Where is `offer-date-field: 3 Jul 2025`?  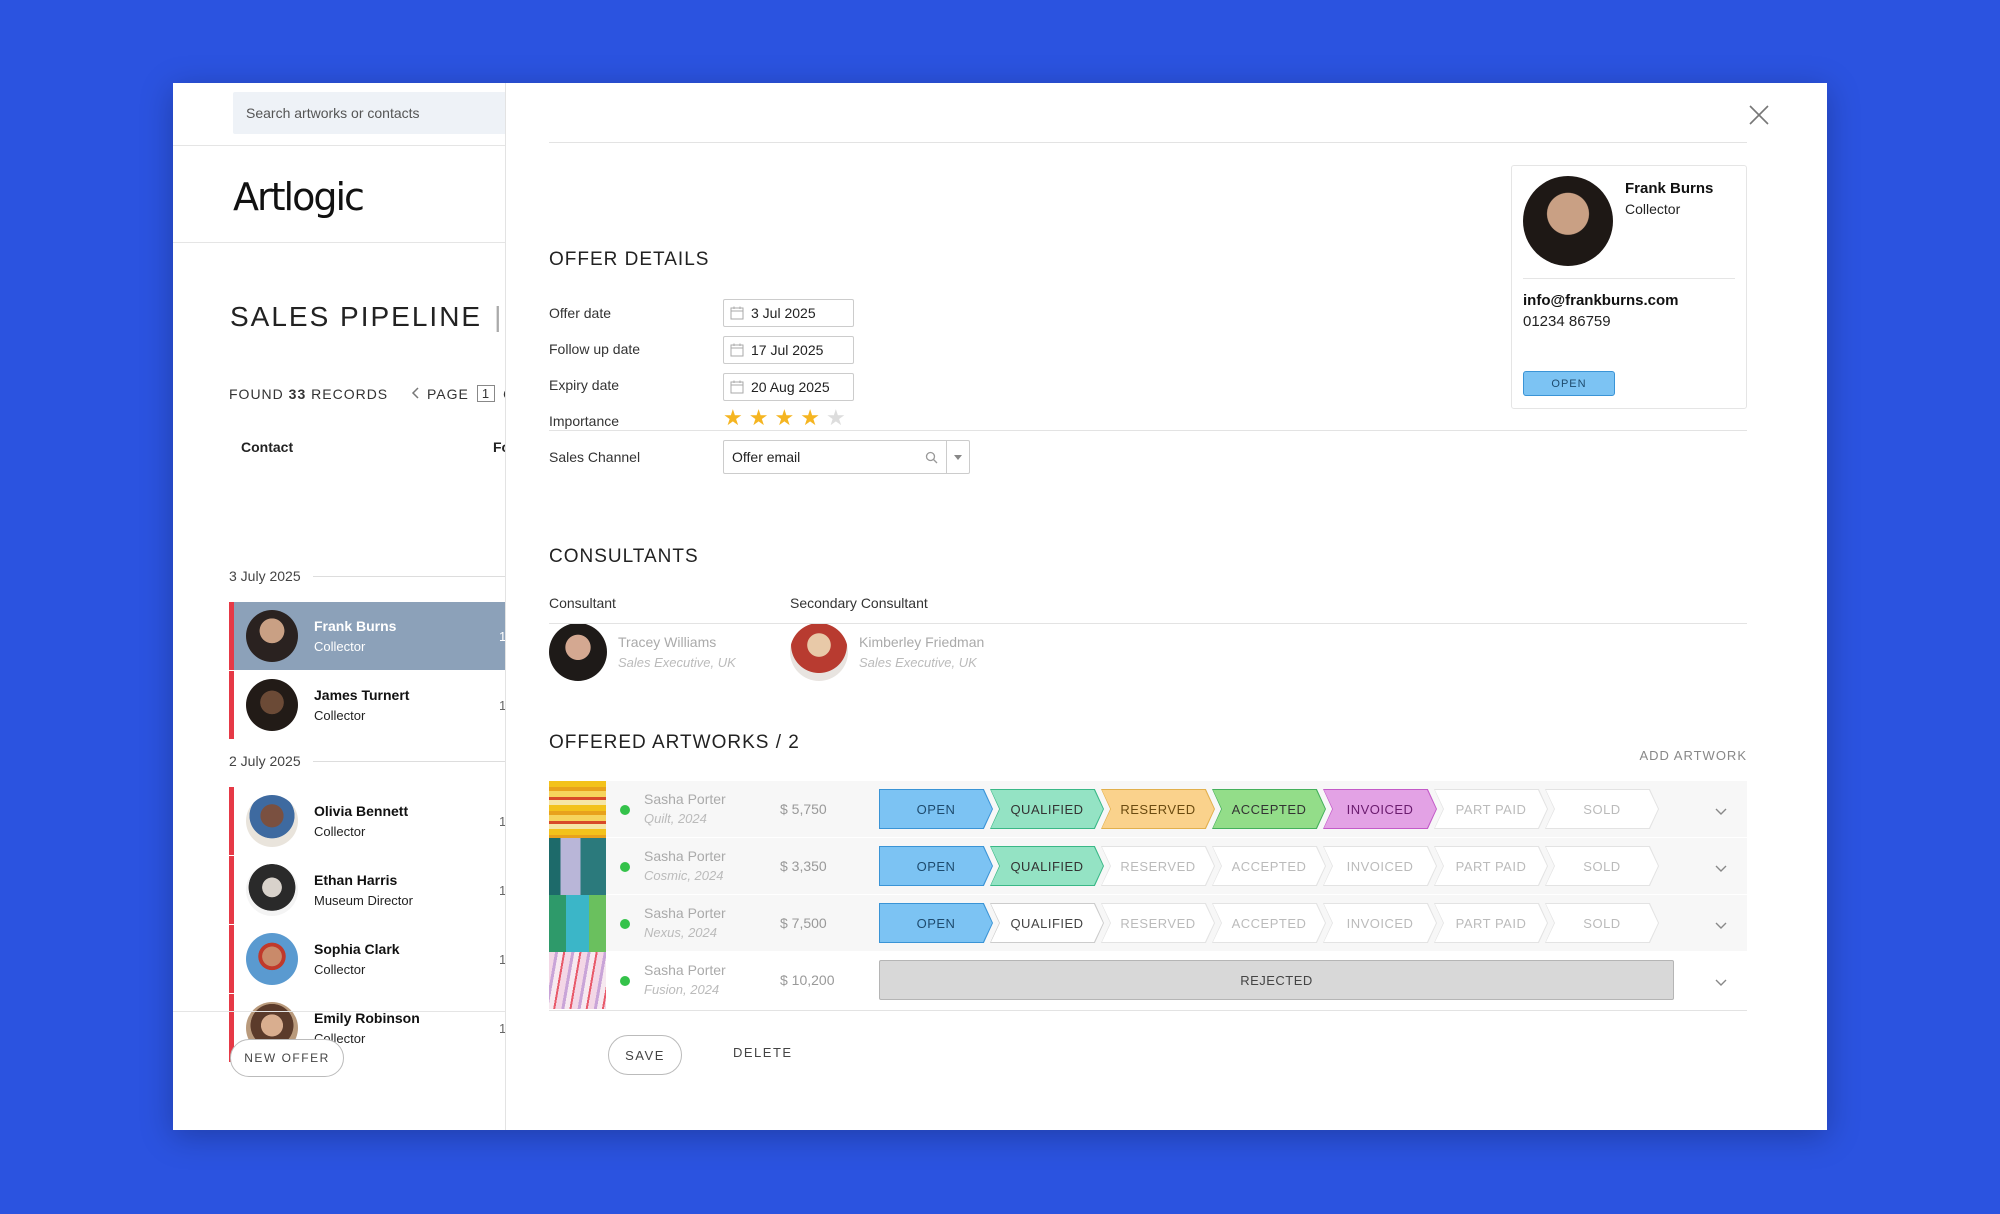 offer-date-field: 3 Jul 2025 is located at coordinates (788, 313).